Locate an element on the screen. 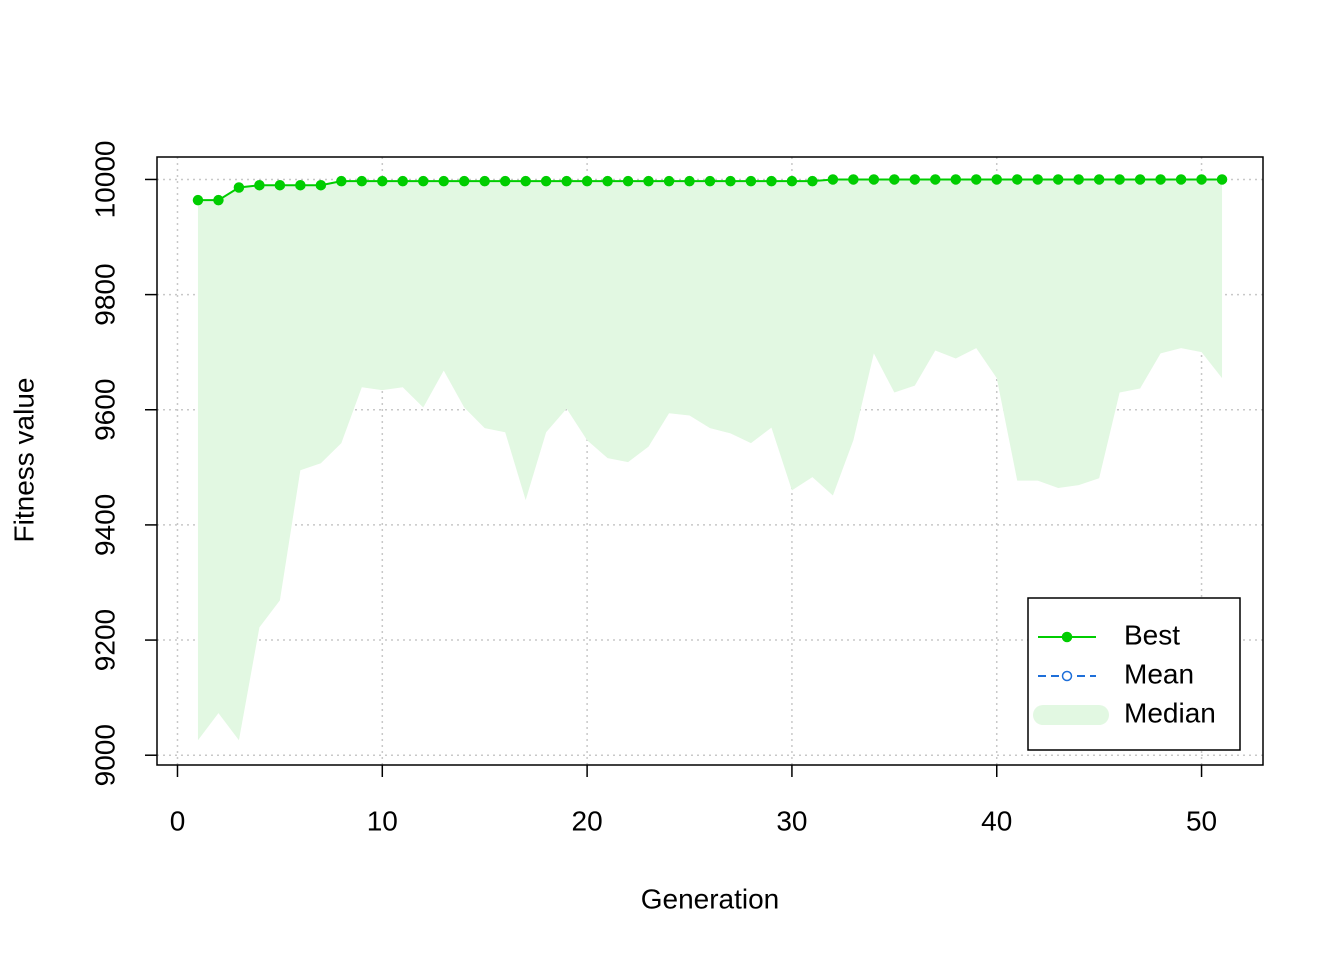 The width and height of the screenshot is (1344, 960). y-tick-label: 10000 is located at coordinates (104, 180).